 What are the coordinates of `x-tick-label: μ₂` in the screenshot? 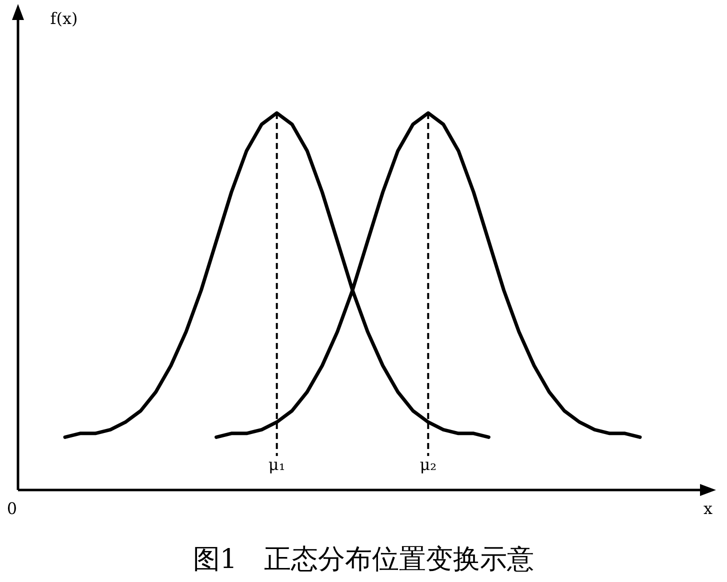 It's located at (428, 464).